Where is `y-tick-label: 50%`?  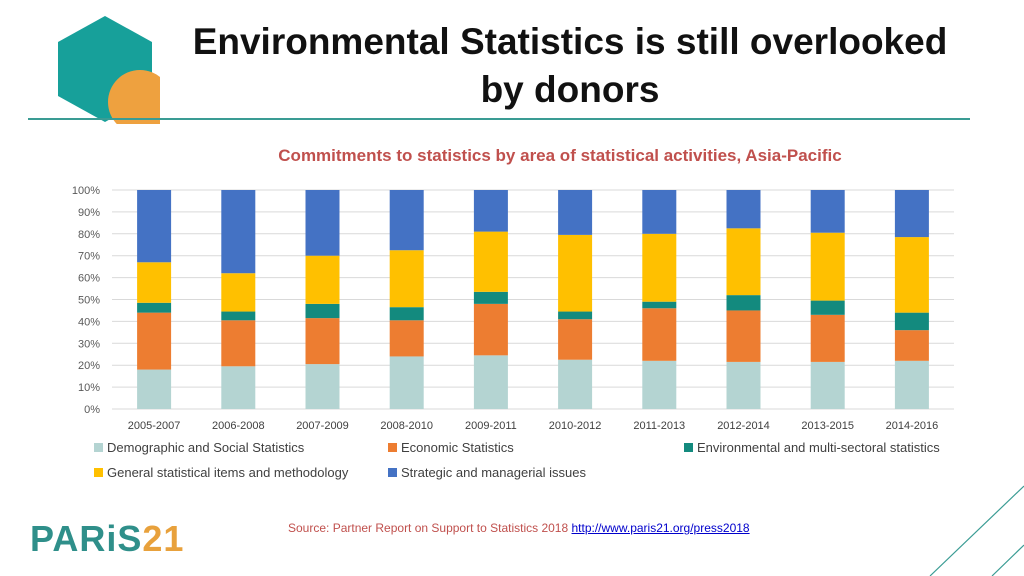 y-tick-label: 50% is located at coordinates (89, 301).